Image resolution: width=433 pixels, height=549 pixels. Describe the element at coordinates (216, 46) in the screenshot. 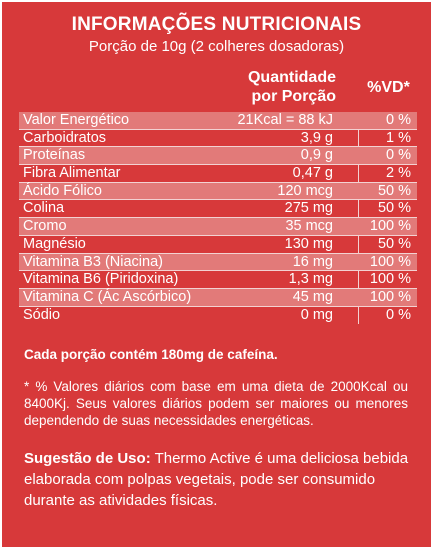

I see `serving-size: Porção de 10g (2 colheres dosadoras)` at that location.